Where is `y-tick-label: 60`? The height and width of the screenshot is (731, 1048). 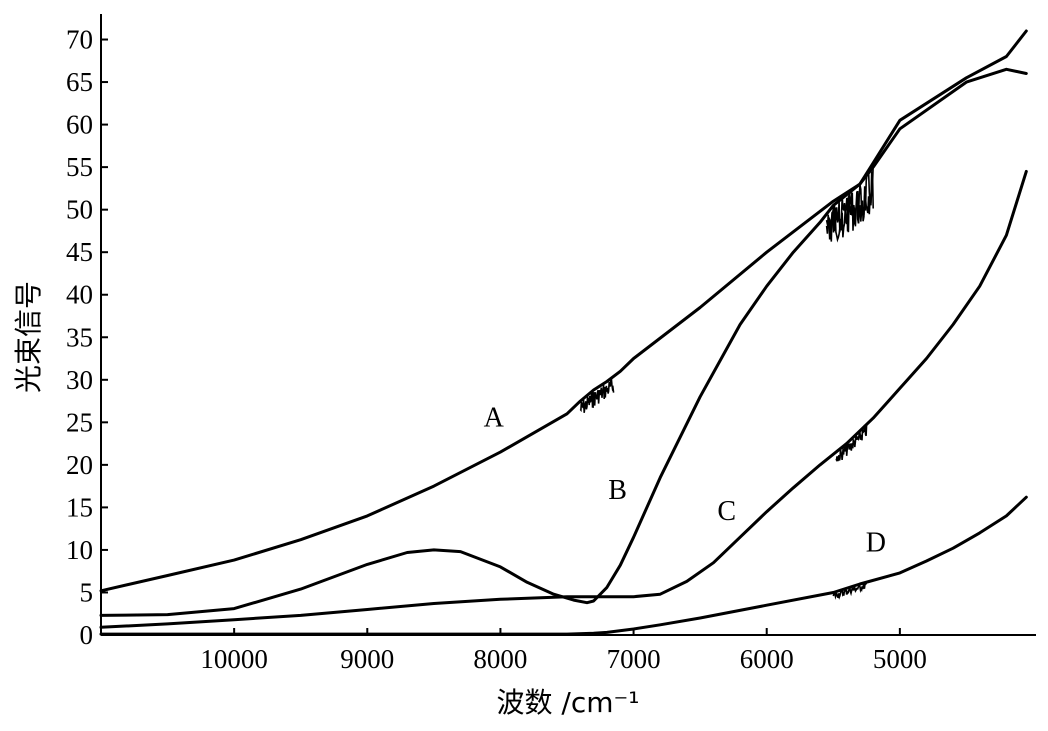
y-tick-label: 60 is located at coordinates (79, 125).